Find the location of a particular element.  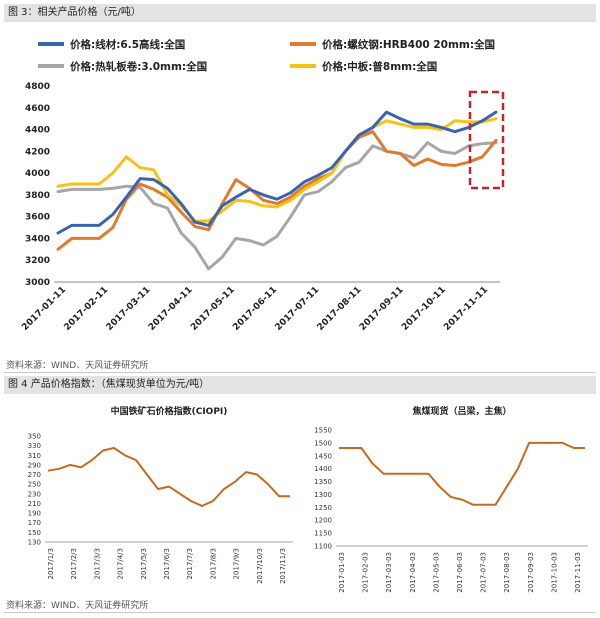

y-tick-label: 310 is located at coordinates (34, 456).